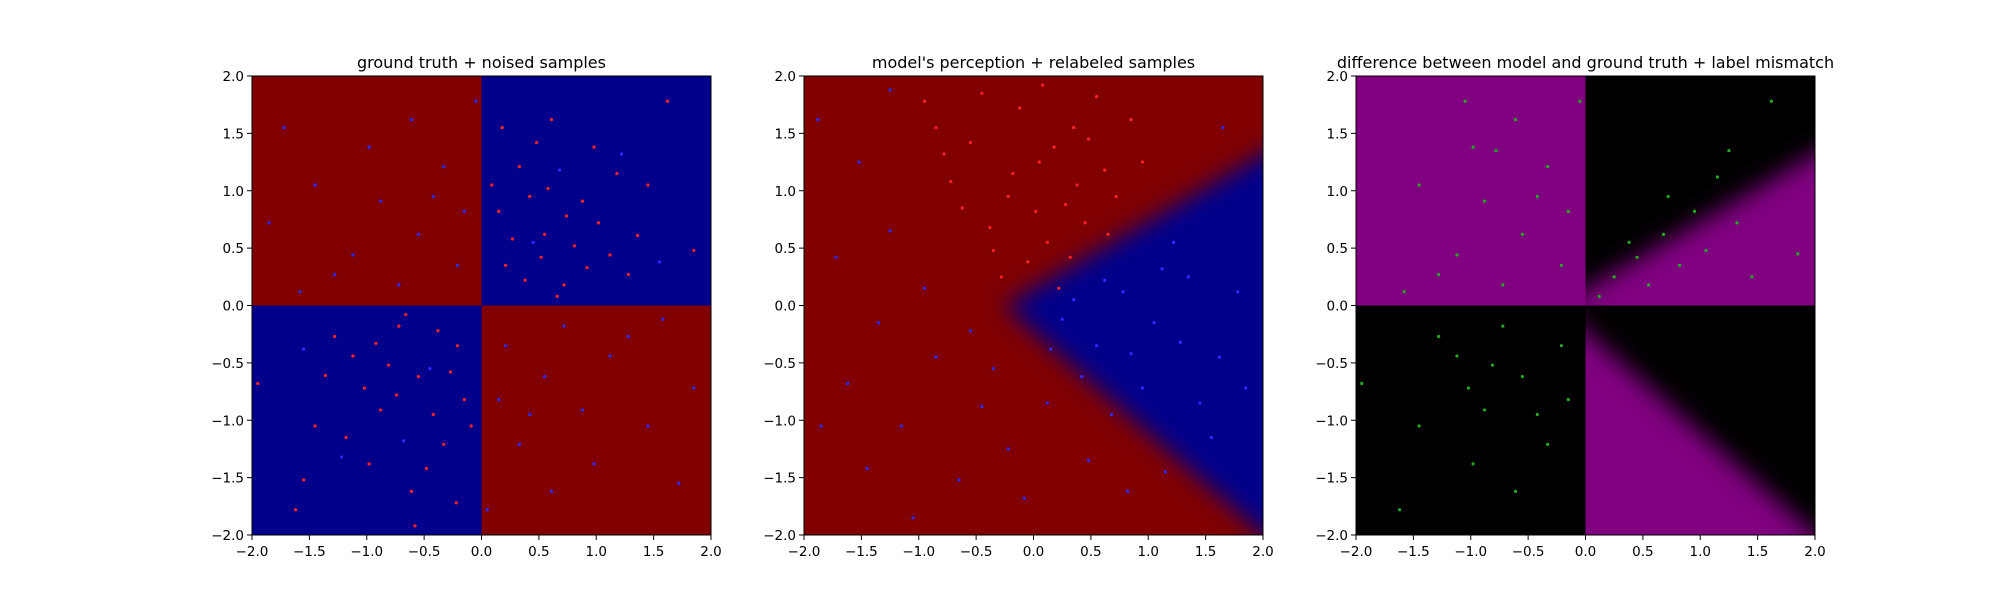  I want to click on x-tick-label: −0.5, so click(976, 552).